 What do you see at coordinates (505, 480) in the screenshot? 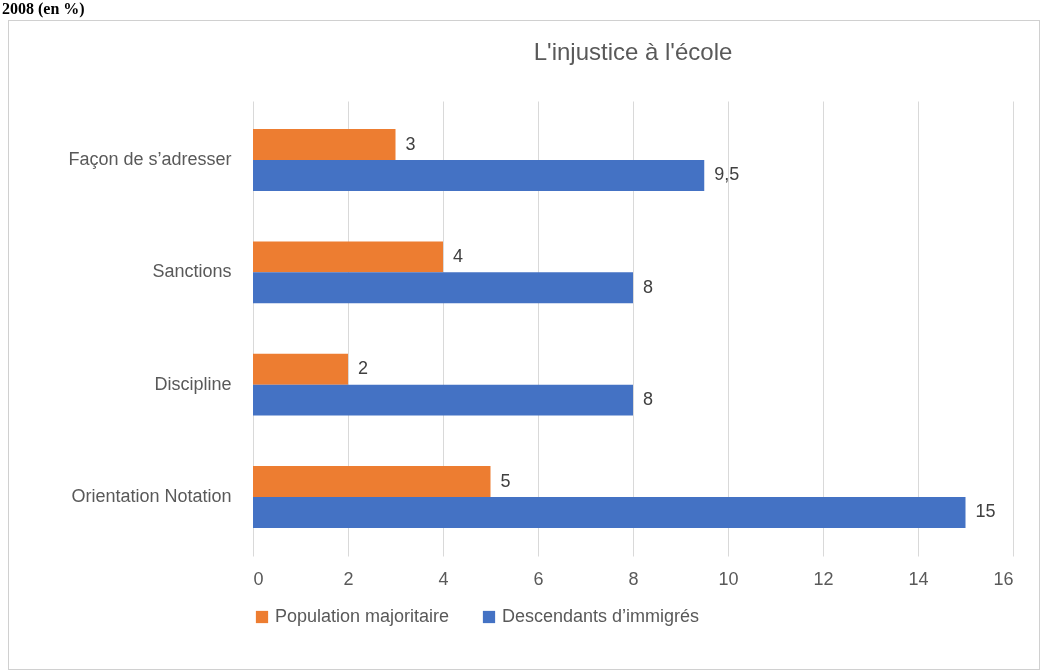
I see `data-label: 5` at bounding box center [505, 480].